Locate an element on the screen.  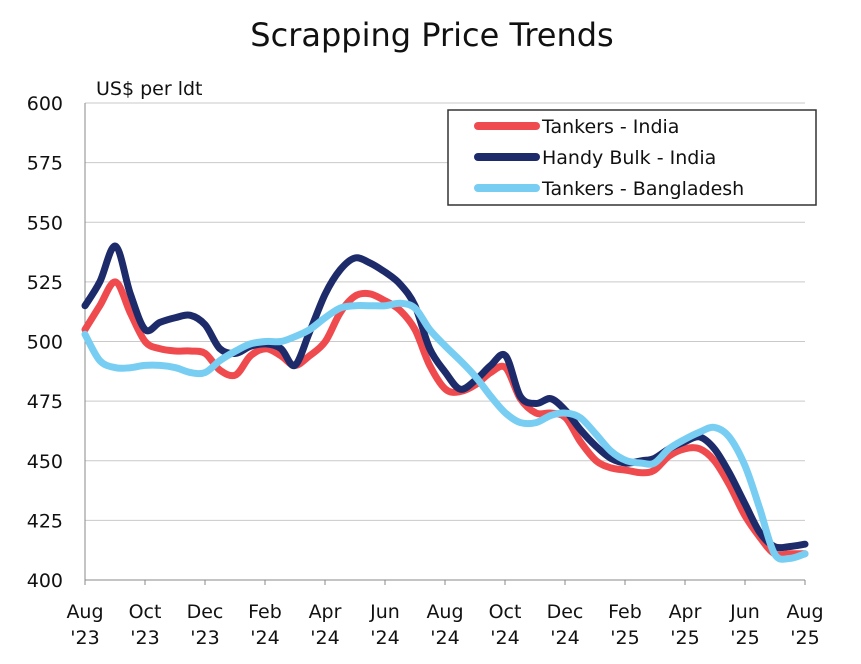
legend-label: Tankers - India is located at coordinates (610, 127).